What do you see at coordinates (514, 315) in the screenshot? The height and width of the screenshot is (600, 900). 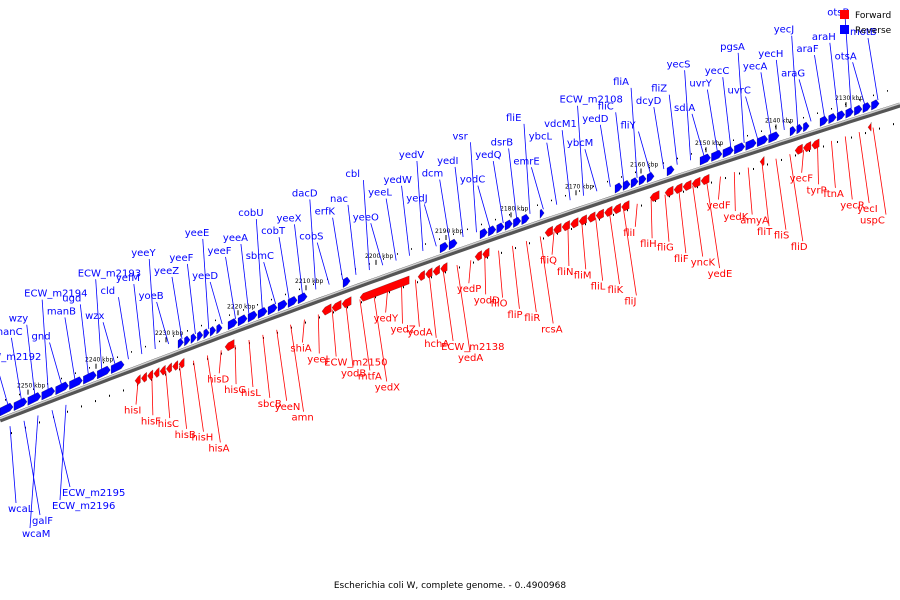 I see `forward-gene-label: fliP` at bounding box center [514, 315].